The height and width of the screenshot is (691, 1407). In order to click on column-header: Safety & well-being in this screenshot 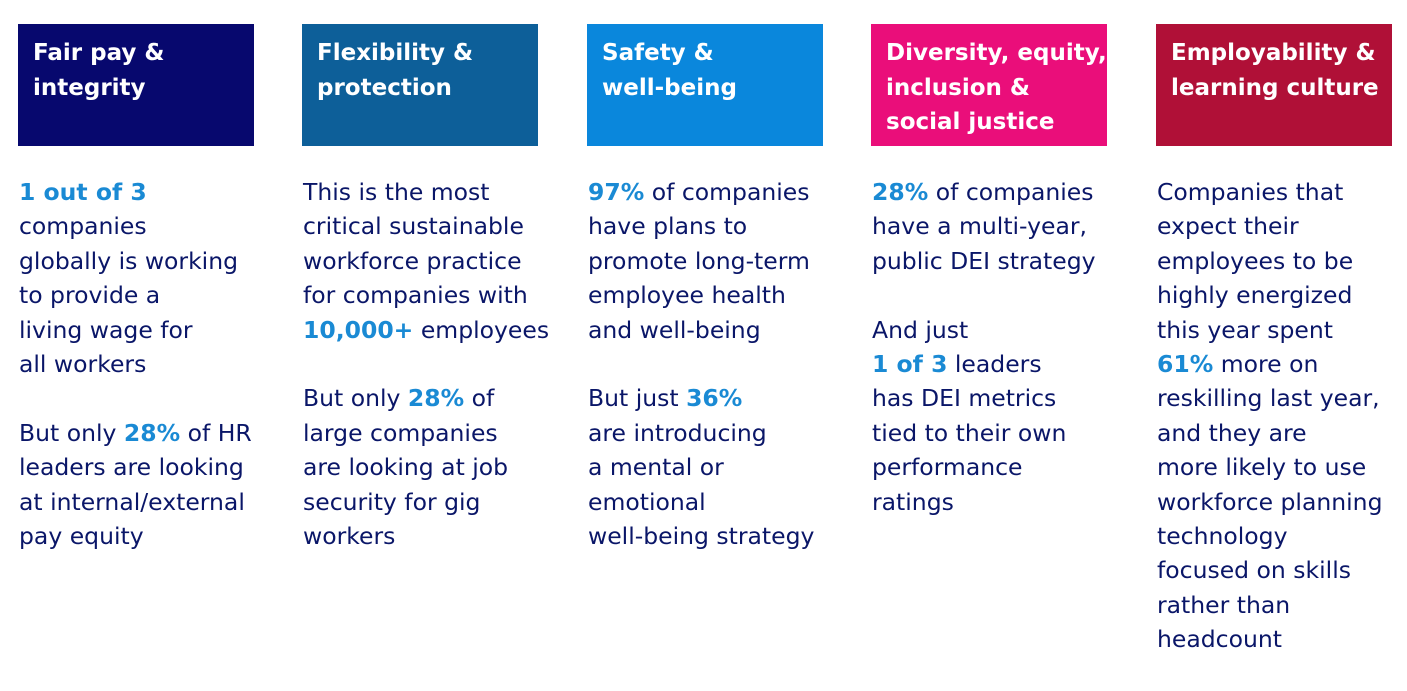, I will do `click(705, 85)`.